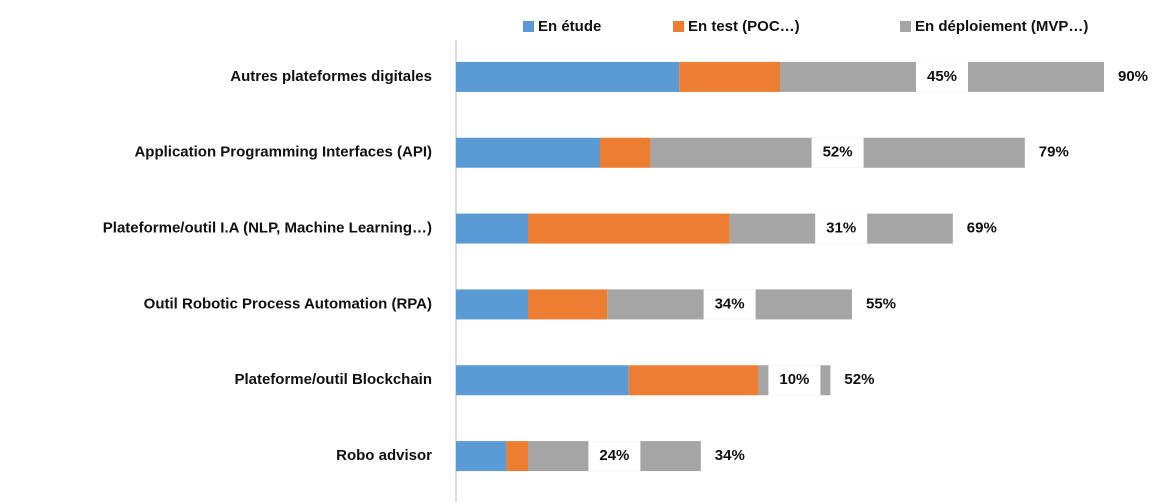 Image resolution: width=1160 pixels, height=502 pixels. Describe the element at coordinates (384, 455) in the screenshot. I see `category-label: Robo advisor` at that location.